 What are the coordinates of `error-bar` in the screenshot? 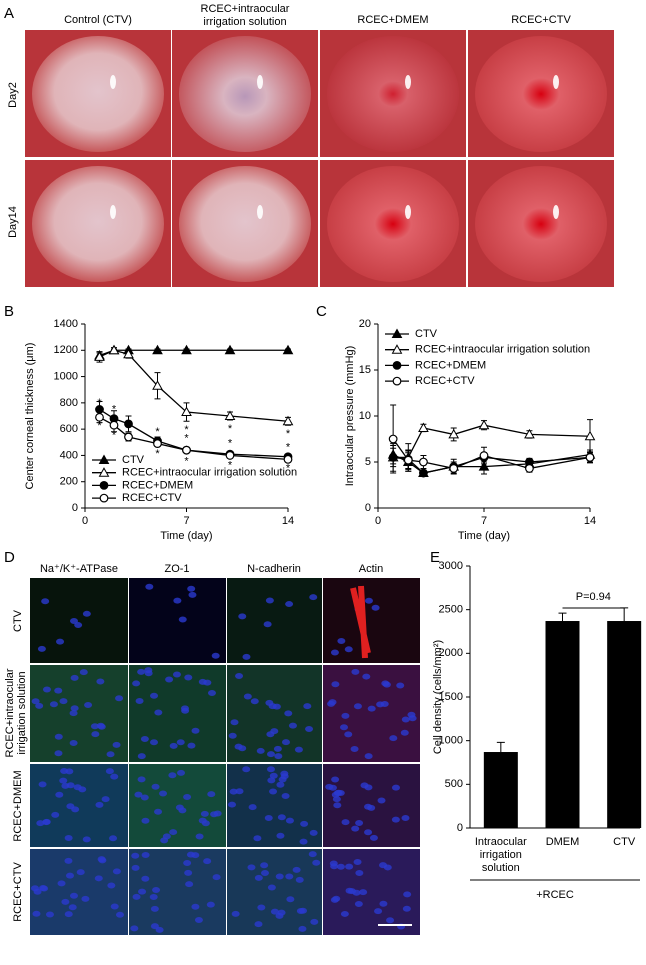 It's located at (562, 617).